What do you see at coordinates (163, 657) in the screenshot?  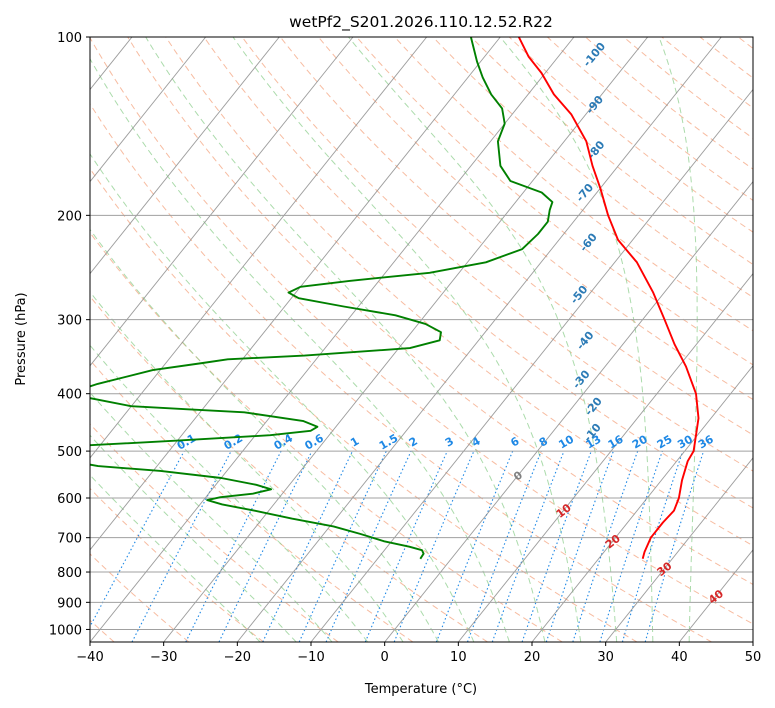 I see `x-tick-label: −30` at bounding box center [163, 657].